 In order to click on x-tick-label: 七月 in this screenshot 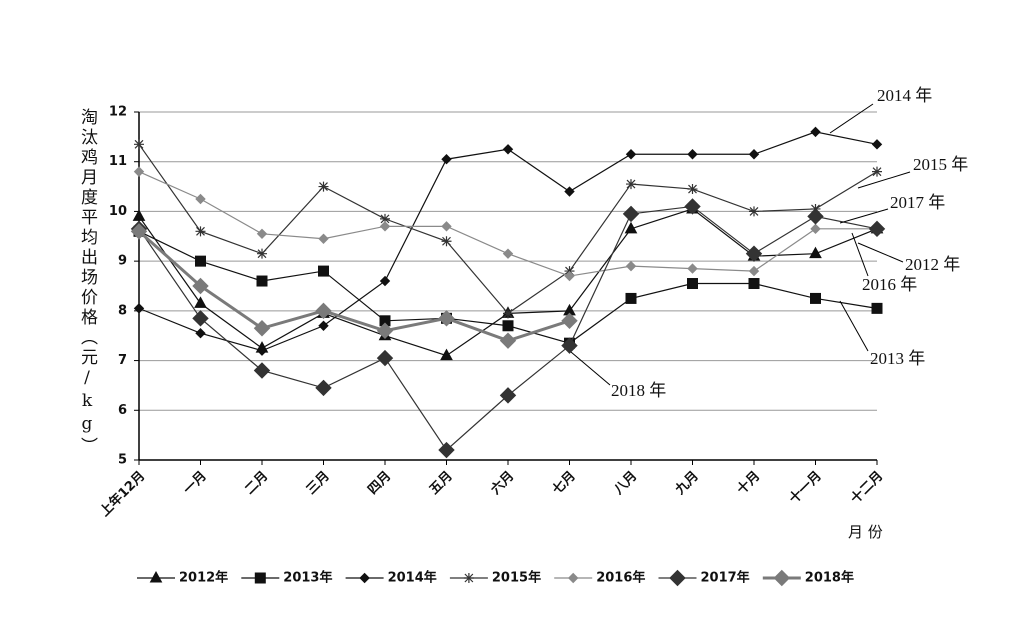, I will do `click(564, 483)`.